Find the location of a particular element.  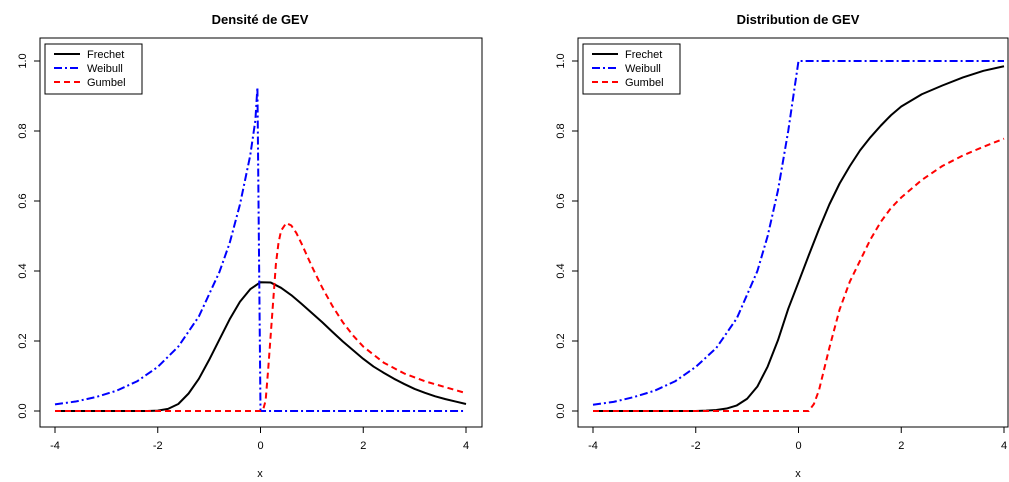

distribution-legend-label-weibull: Weibull is located at coordinates (643, 69).